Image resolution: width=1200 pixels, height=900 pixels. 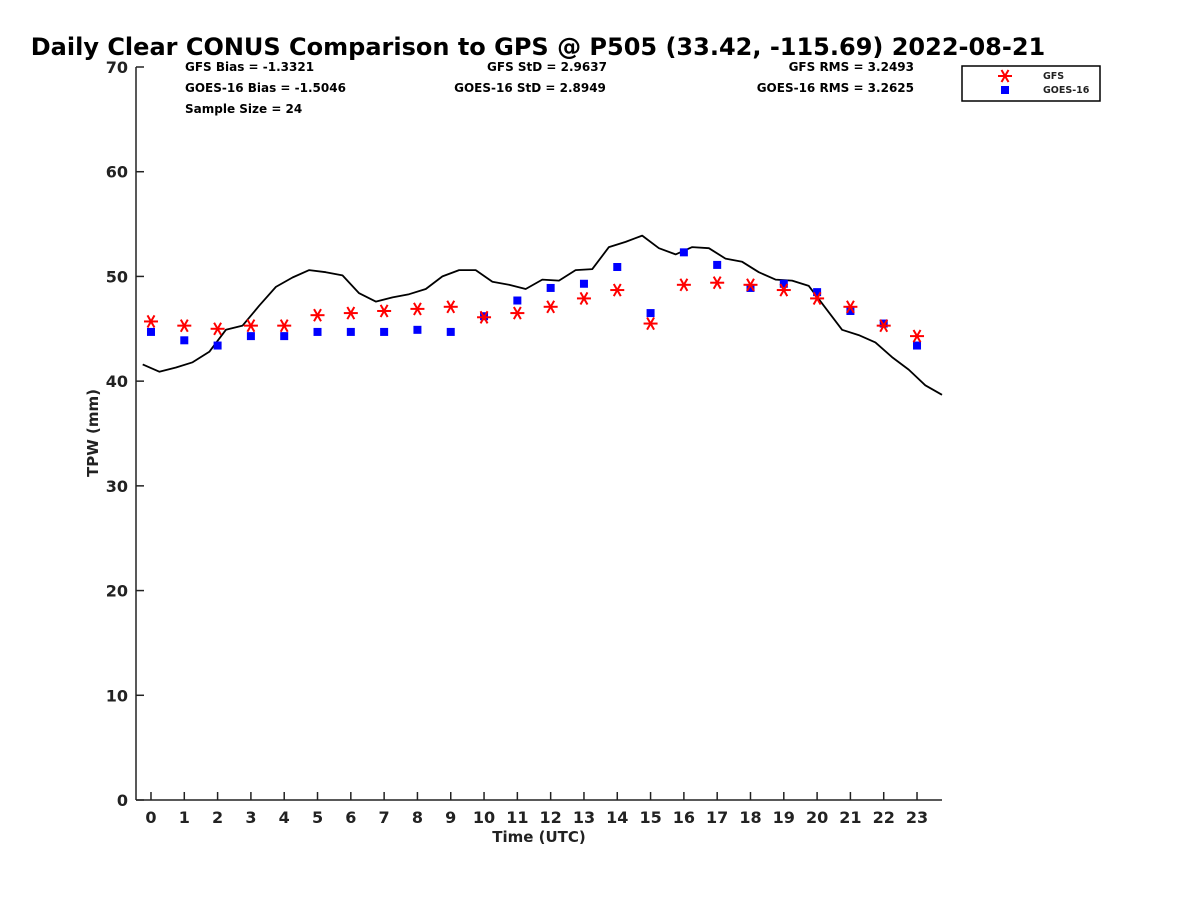 I want to click on x-tick-label: 4, so click(x=284, y=817).